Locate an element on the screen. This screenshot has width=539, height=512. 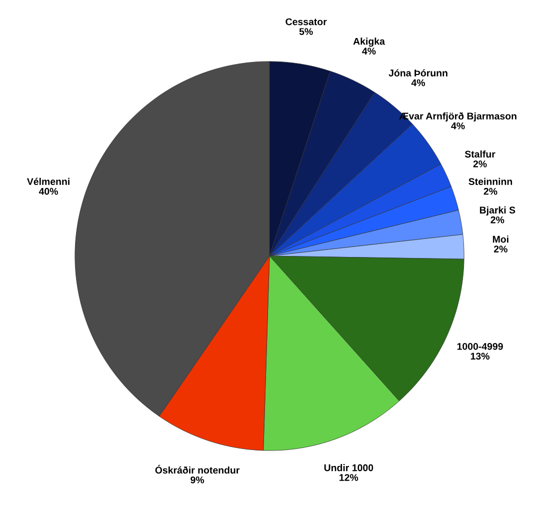
data-label: 9% is located at coordinates (197, 480).